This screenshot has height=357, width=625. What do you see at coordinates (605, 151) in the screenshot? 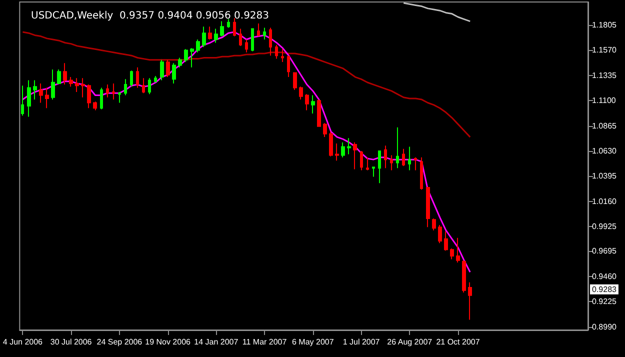
I see `y-tick-label: 1.0630` at bounding box center [605, 151].